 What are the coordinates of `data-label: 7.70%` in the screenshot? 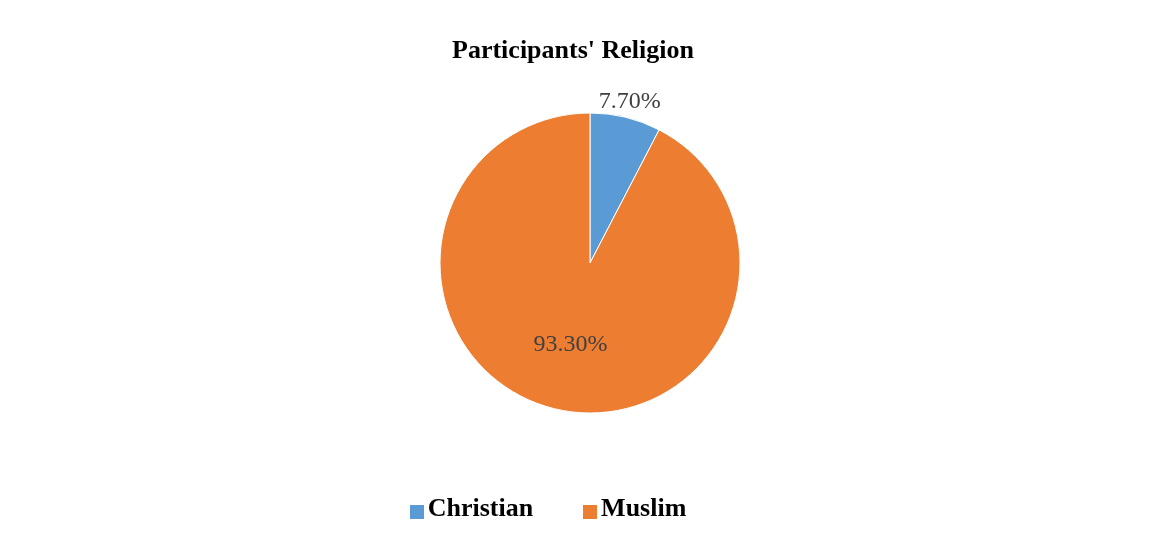 It's located at (629, 99).